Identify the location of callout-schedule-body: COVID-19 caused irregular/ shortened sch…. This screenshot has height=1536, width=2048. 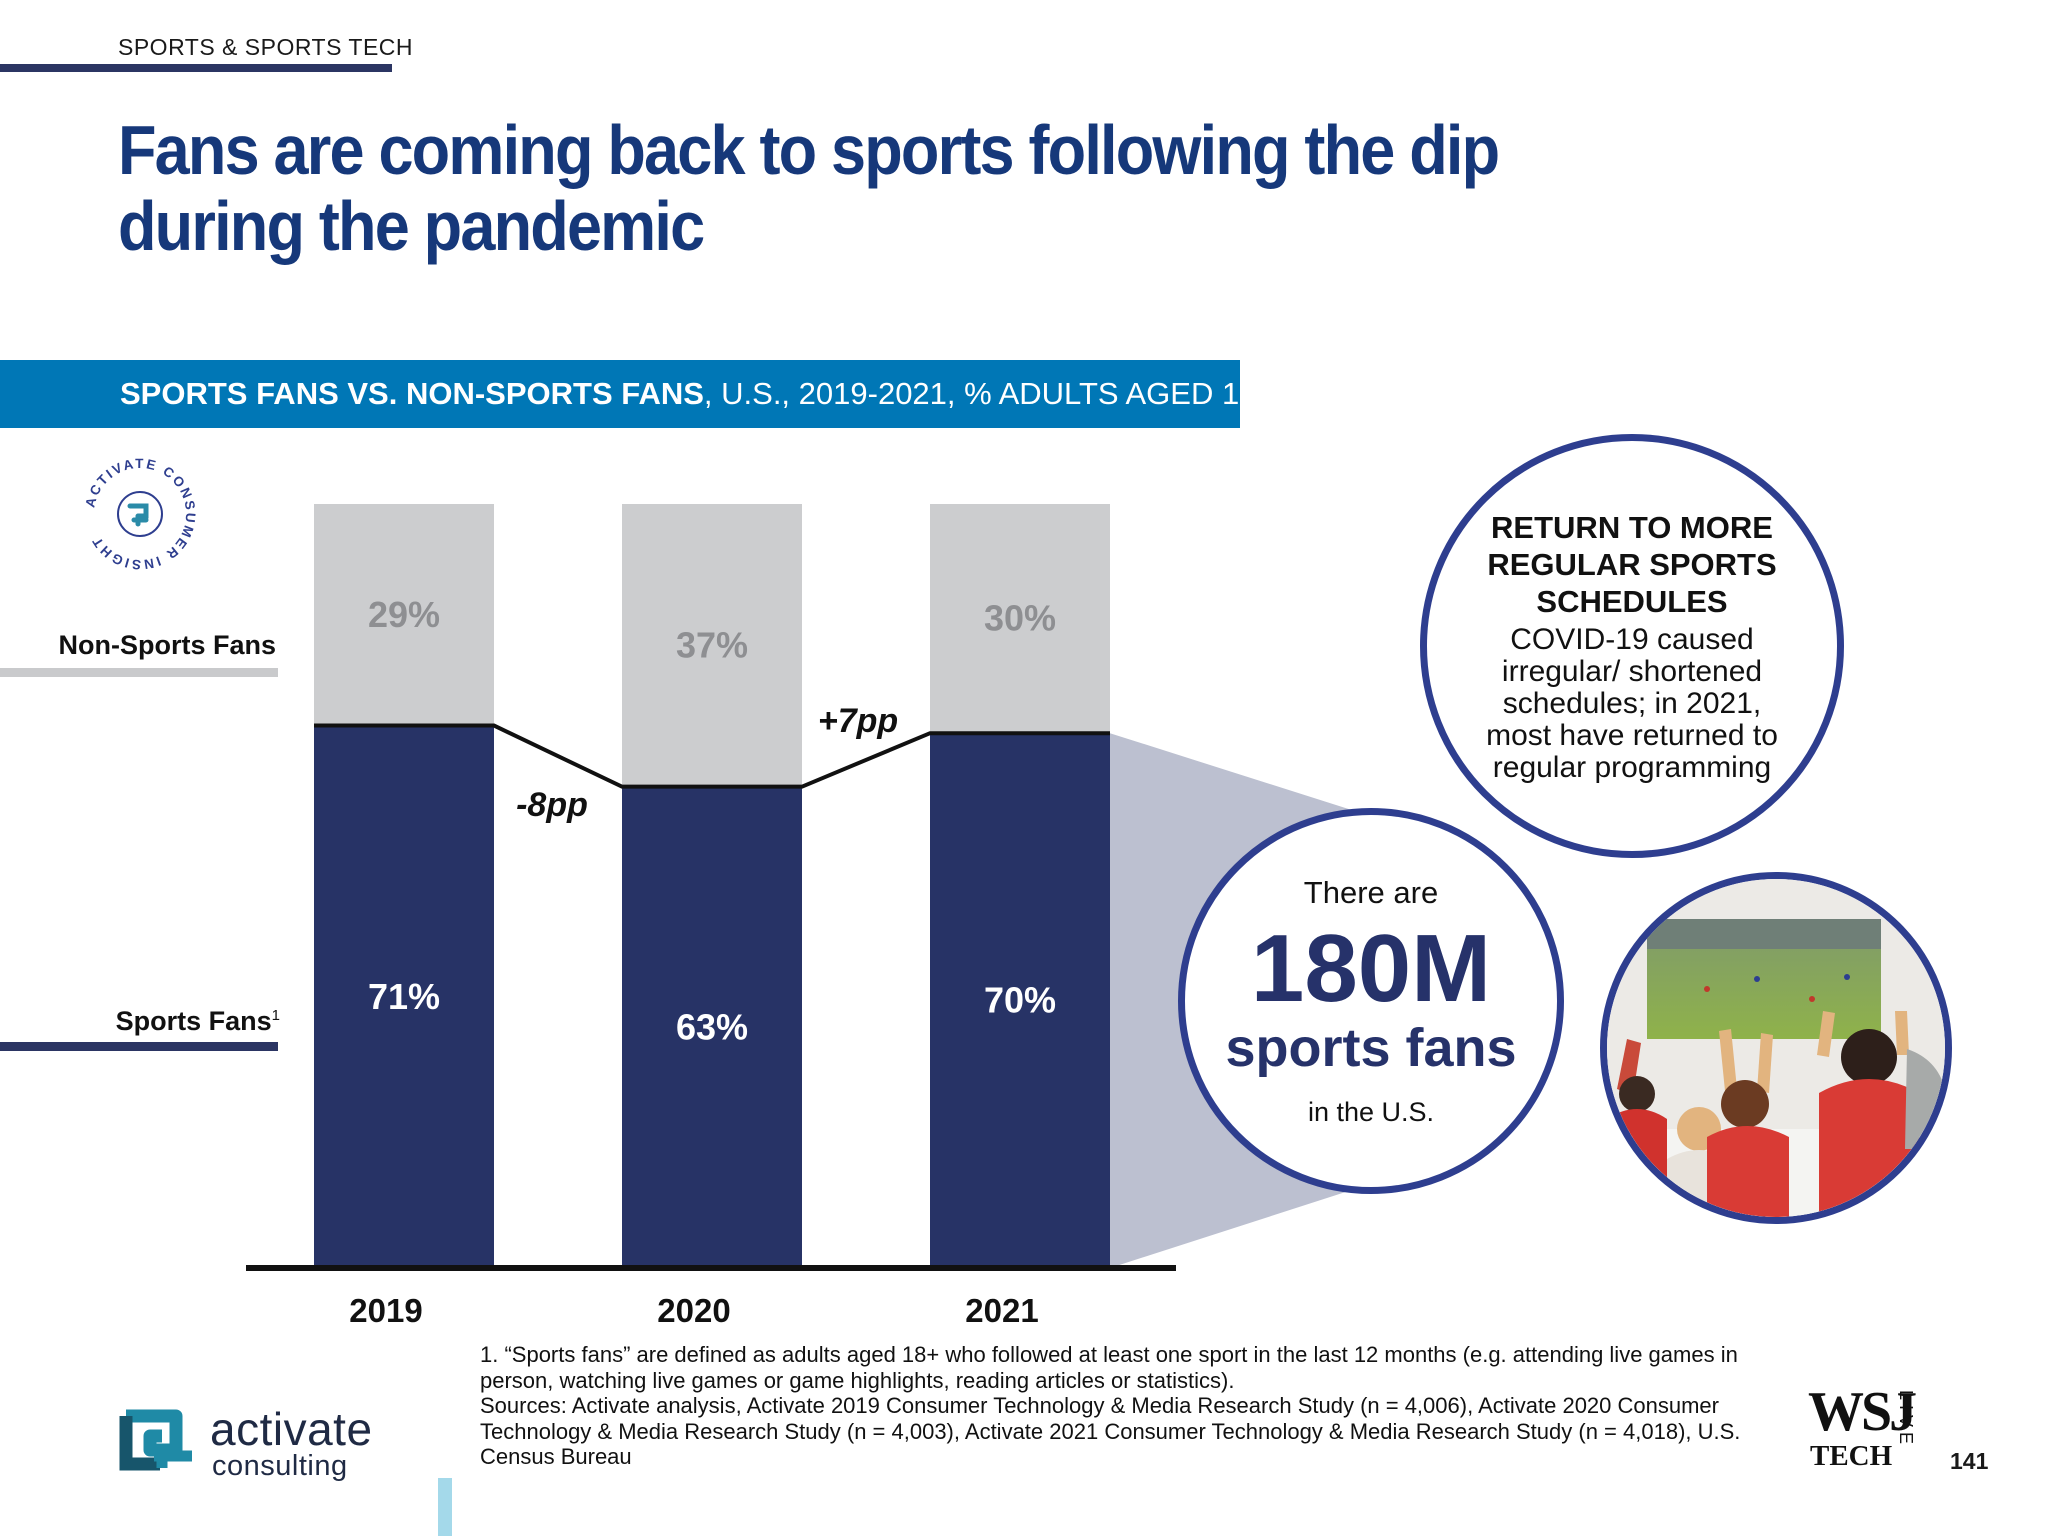
(1632, 703).